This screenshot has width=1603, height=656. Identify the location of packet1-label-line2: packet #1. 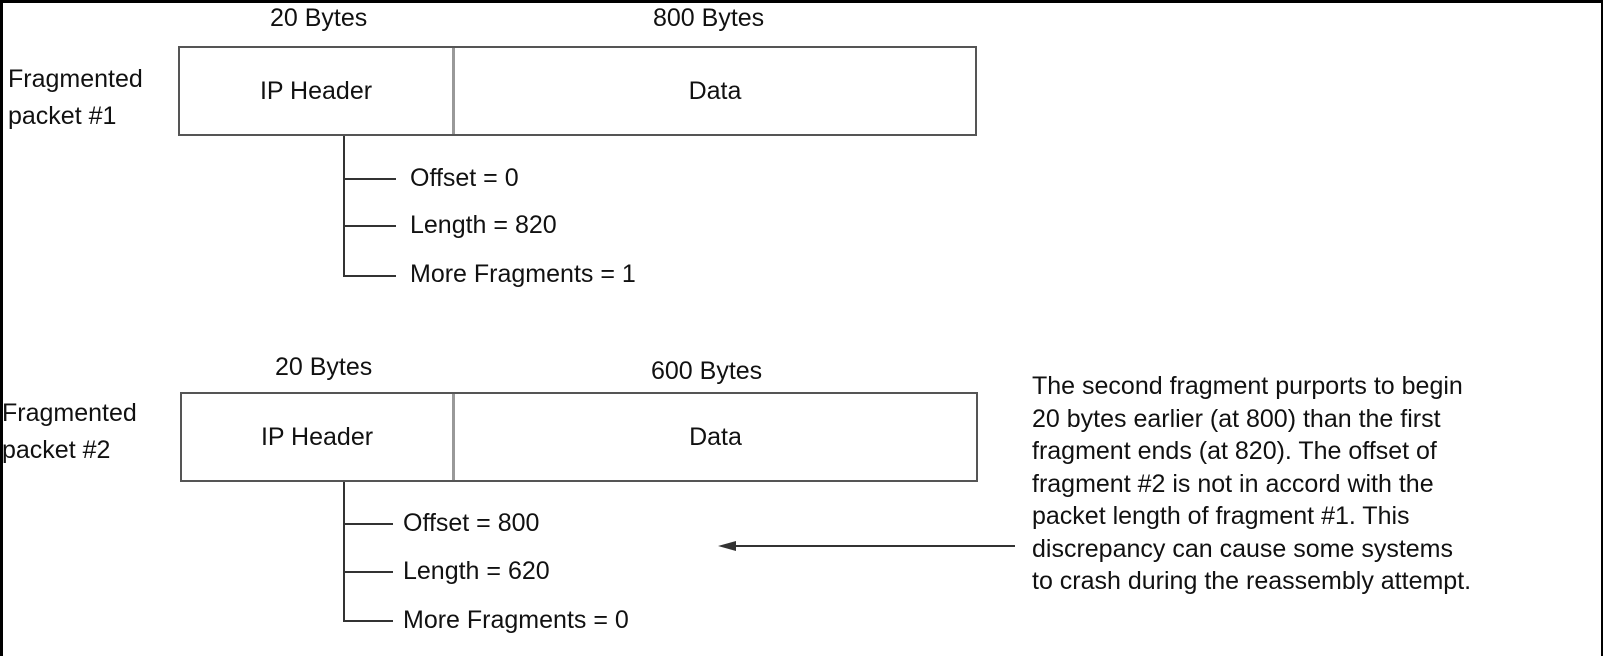
(62, 116).